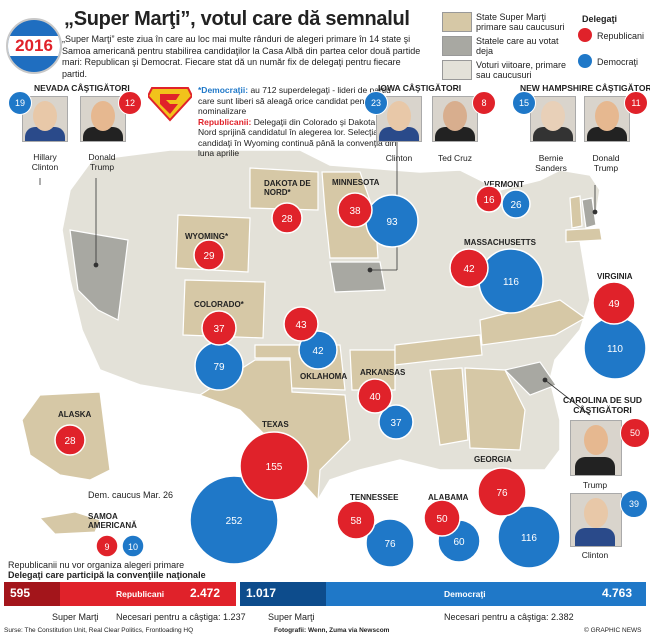  I want to click on alaska-note: Dem. caucus Mar. 26, so click(131, 495).